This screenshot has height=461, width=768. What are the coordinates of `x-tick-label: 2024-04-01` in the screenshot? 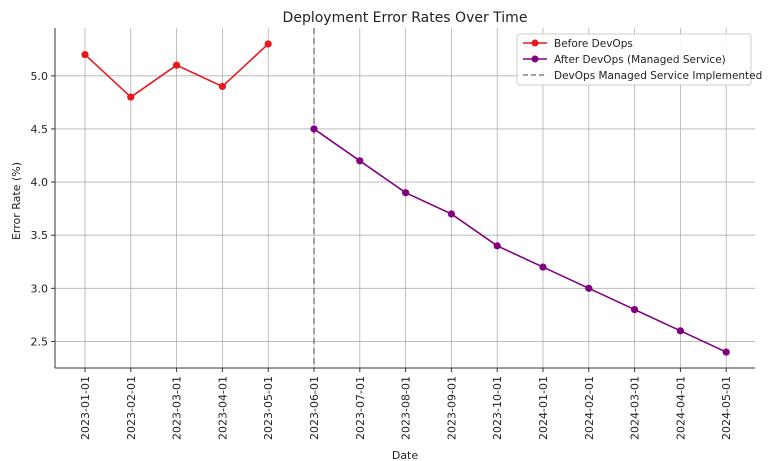 It's located at (680, 408).